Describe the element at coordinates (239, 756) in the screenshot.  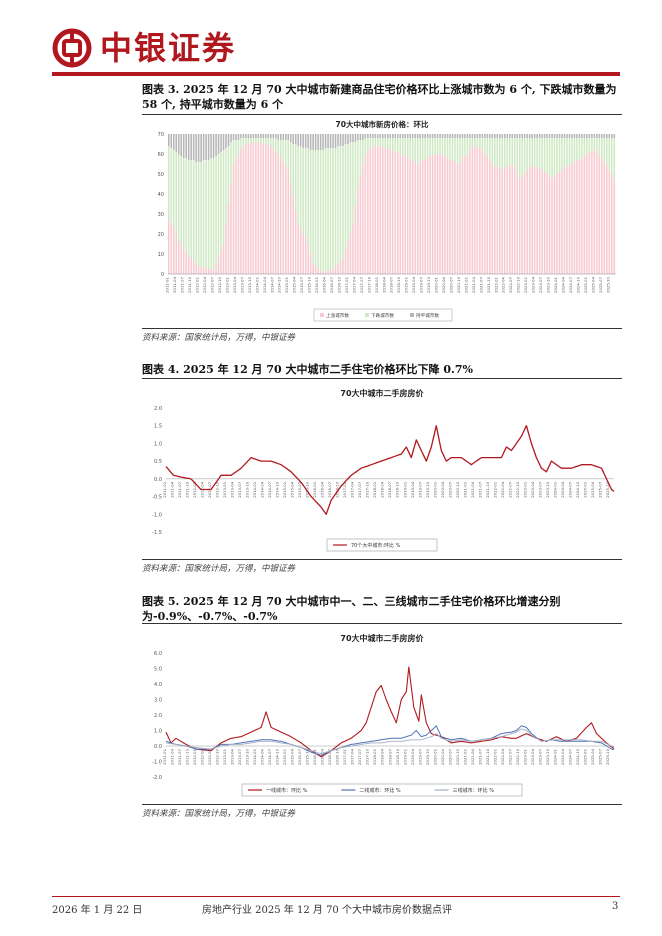
I see `x-tick-label: 2013-07` at that location.